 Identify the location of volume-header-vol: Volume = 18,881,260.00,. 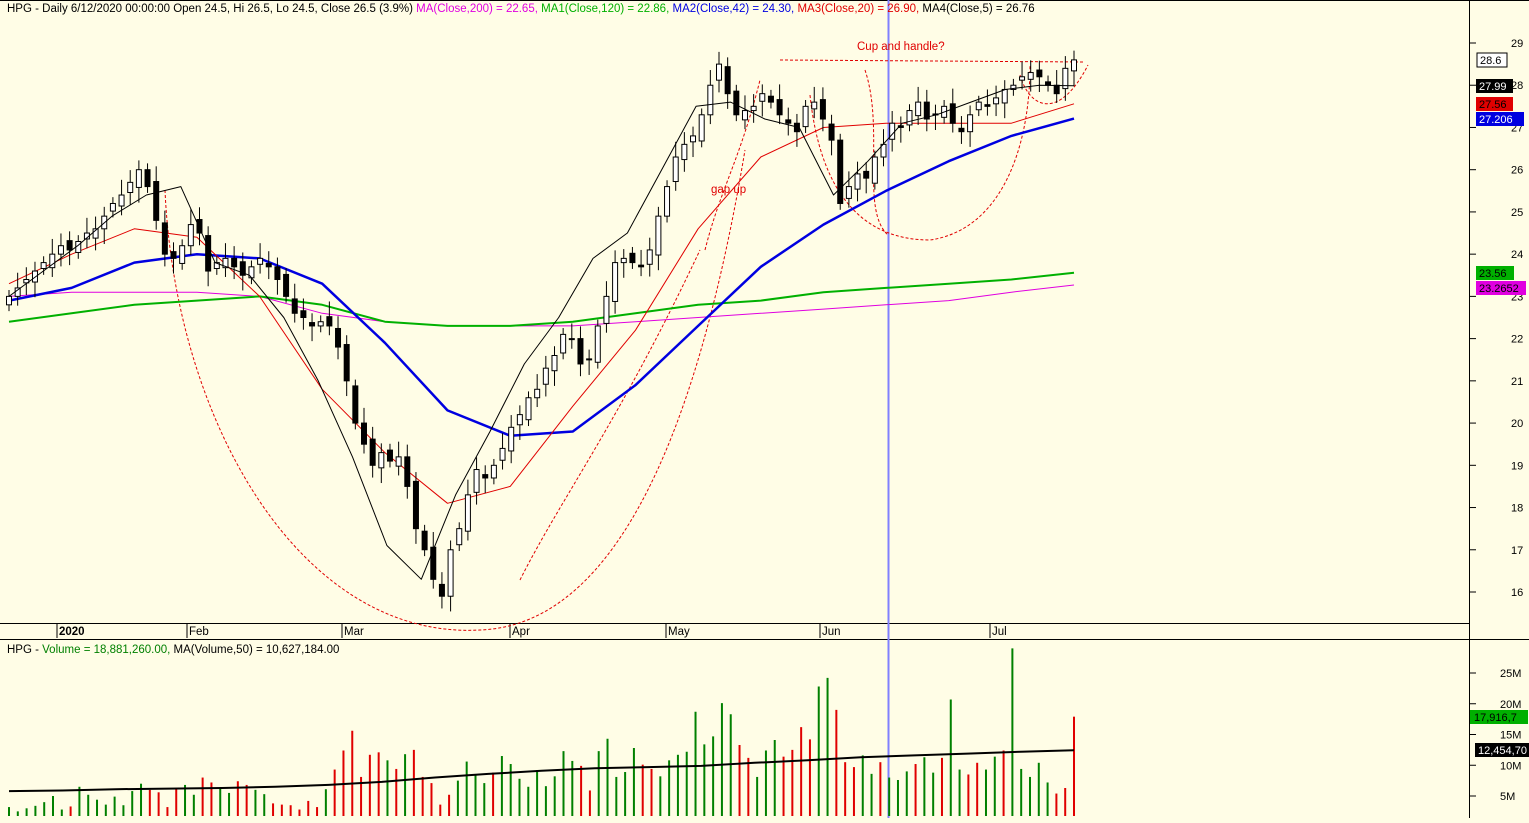
(107, 650).